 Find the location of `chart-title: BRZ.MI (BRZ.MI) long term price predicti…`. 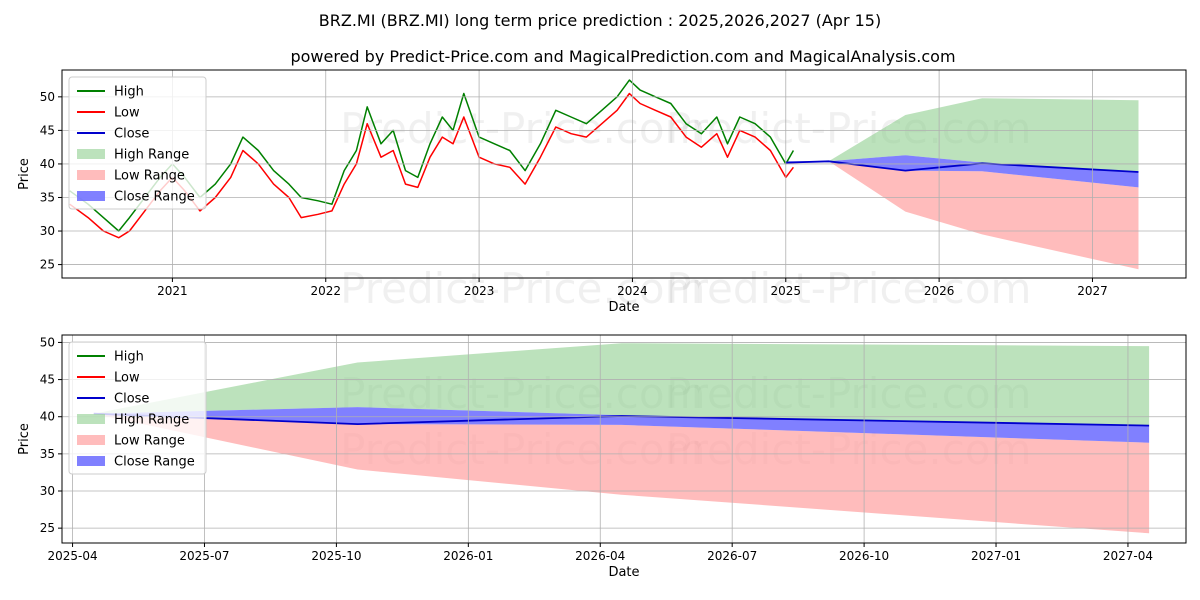

chart-title: BRZ.MI (BRZ.MI) long term price predicti… is located at coordinates (600, 20).